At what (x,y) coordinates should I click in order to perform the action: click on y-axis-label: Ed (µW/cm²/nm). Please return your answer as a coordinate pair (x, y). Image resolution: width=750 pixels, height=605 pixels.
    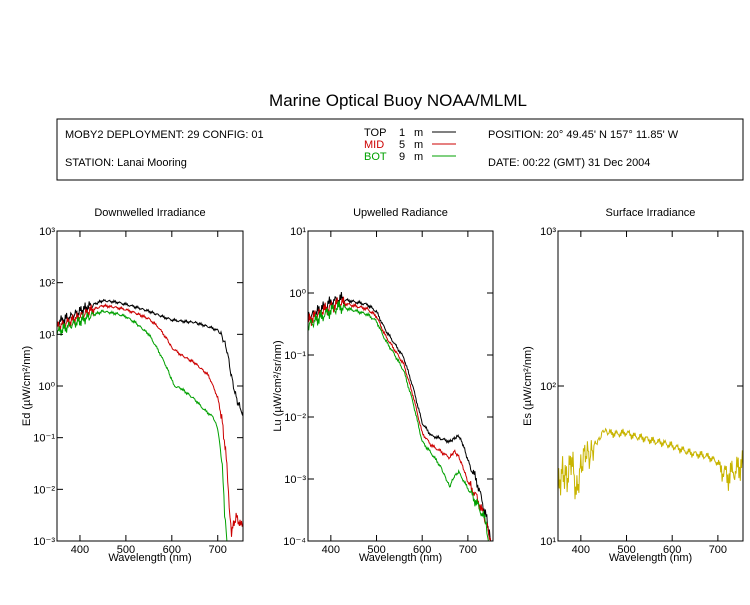
    Looking at the image, I should click on (27, 386).